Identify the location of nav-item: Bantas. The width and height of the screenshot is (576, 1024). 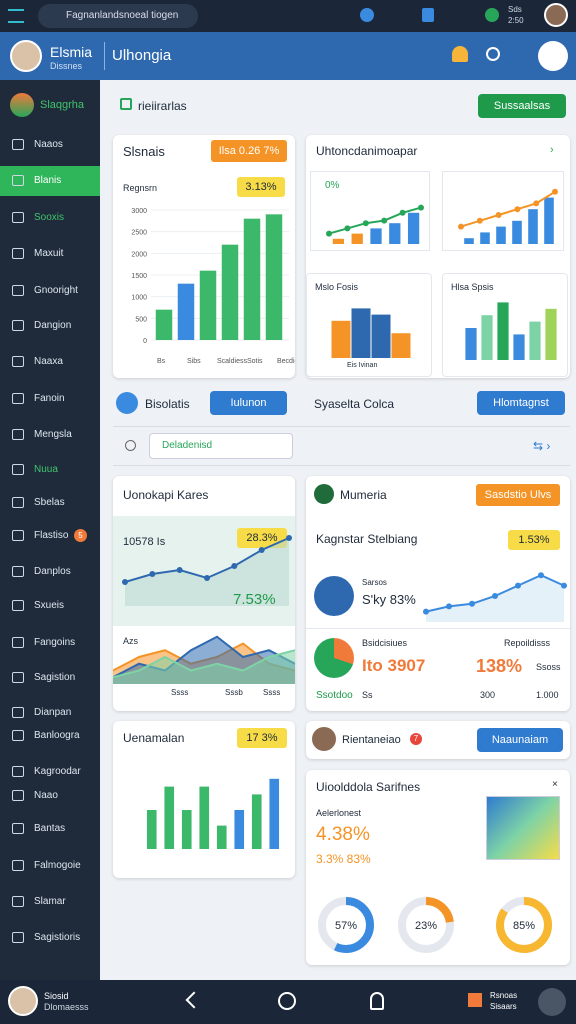
(50, 829).